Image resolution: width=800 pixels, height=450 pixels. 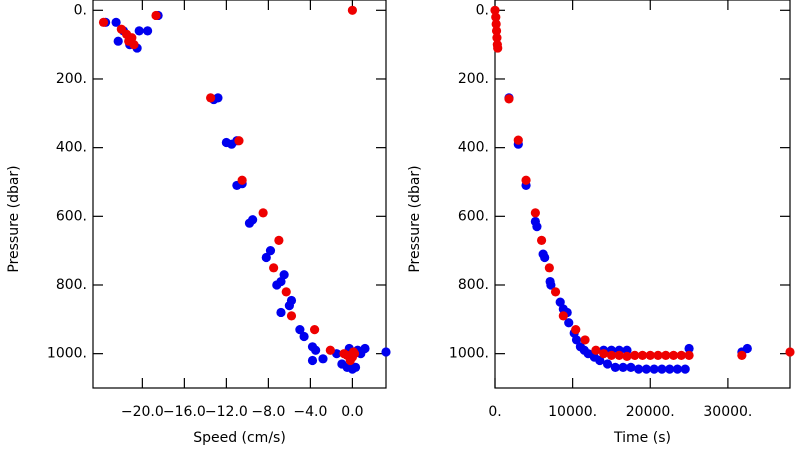 What do you see at coordinates (352, 412) in the screenshot?
I see `x-tick-label: 0.0` at bounding box center [352, 412].